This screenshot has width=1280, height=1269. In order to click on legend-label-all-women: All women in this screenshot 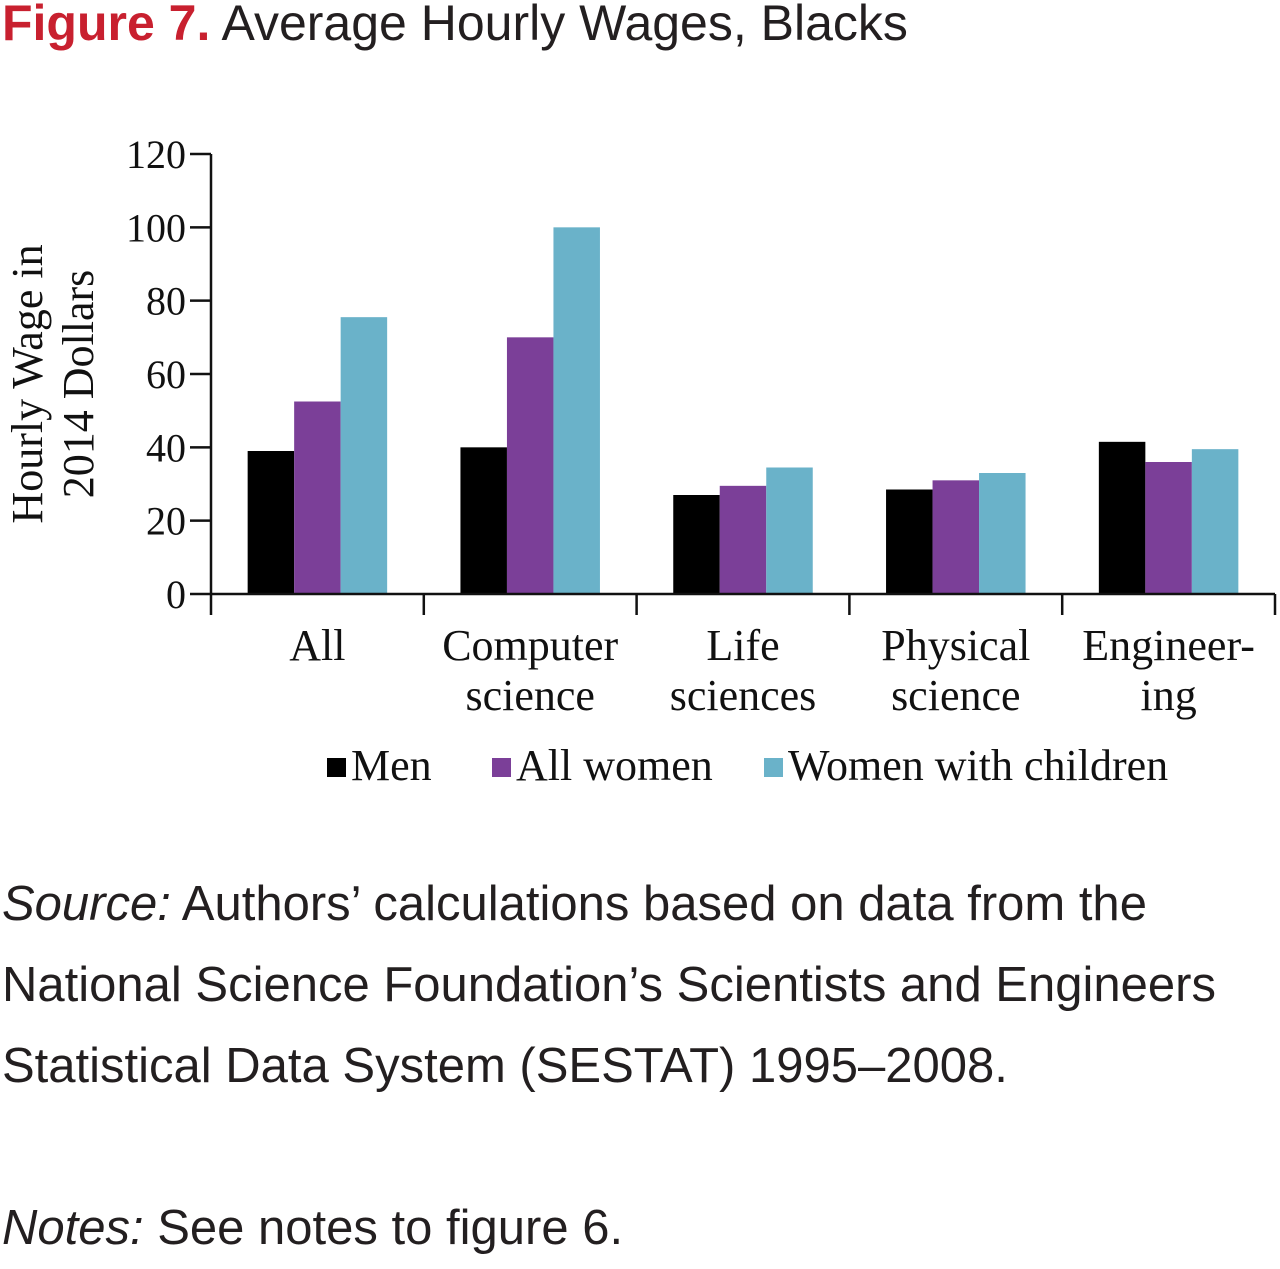, I will do `click(614, 765)`.